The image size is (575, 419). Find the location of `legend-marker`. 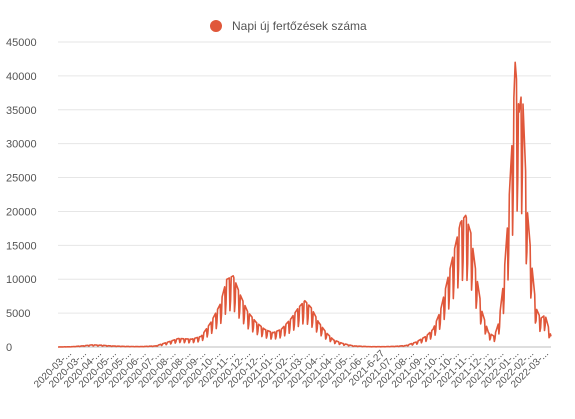

legend-marker is located at coordinates (216, 26).